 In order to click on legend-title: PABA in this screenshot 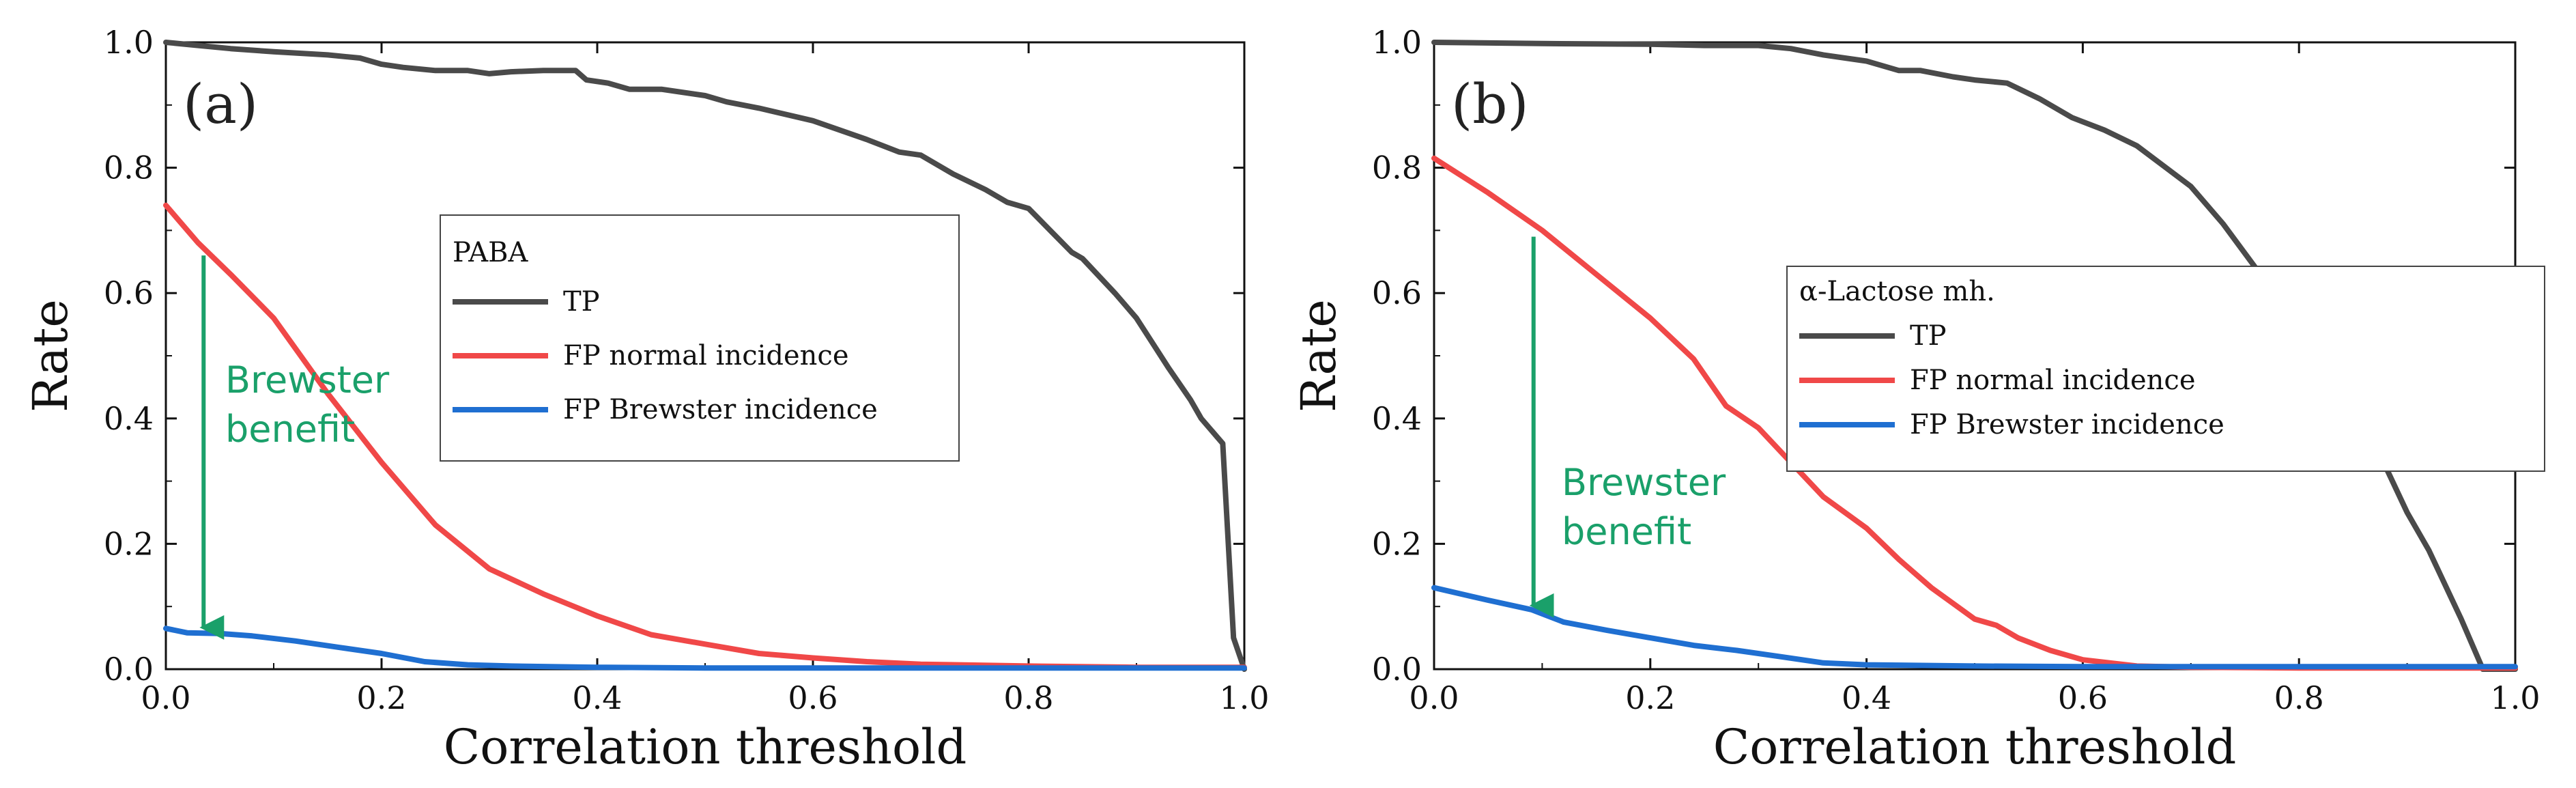, I will do `click(491, 252)`.